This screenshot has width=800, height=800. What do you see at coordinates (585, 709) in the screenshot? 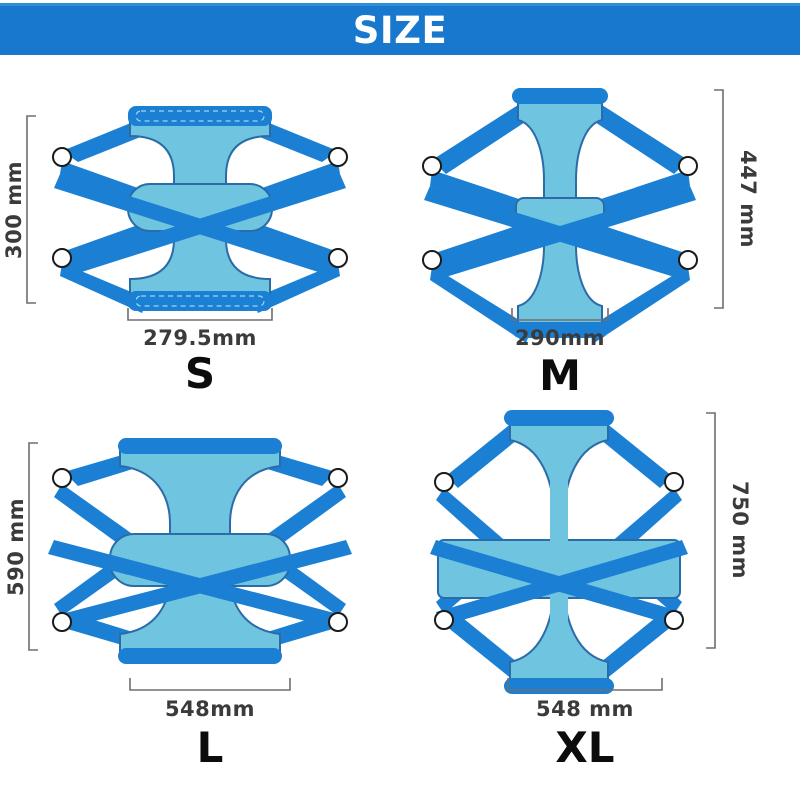
I see `width-dimension-label-xl: 548 mm` at bounding box center [585, 709].